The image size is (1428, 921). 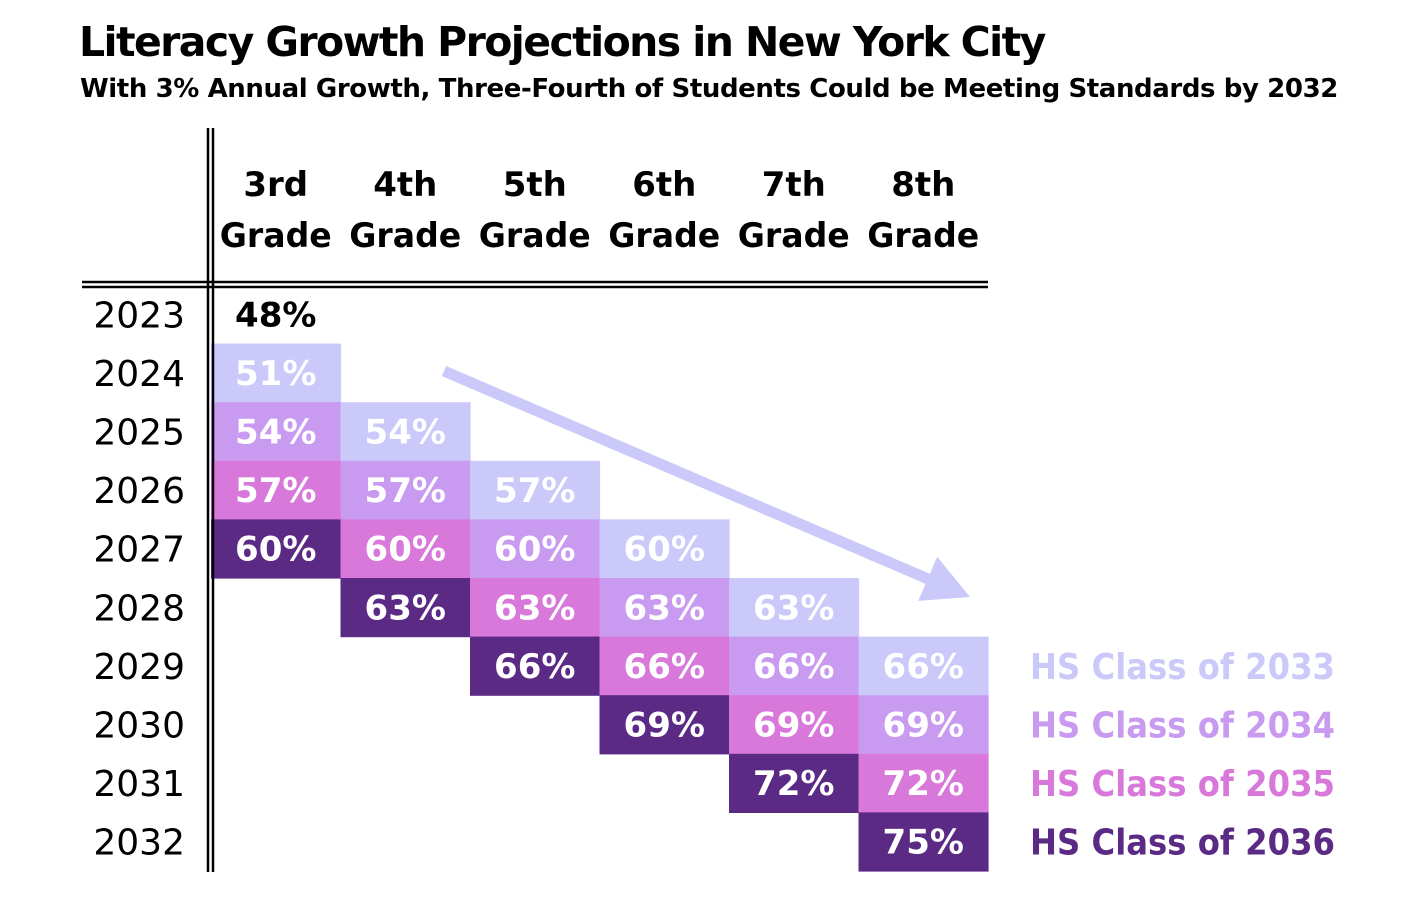 What do you see at coordinates (139, 843) in the screenshot?
I see `row-label-year: 2032` at bounding box center [139, 843].